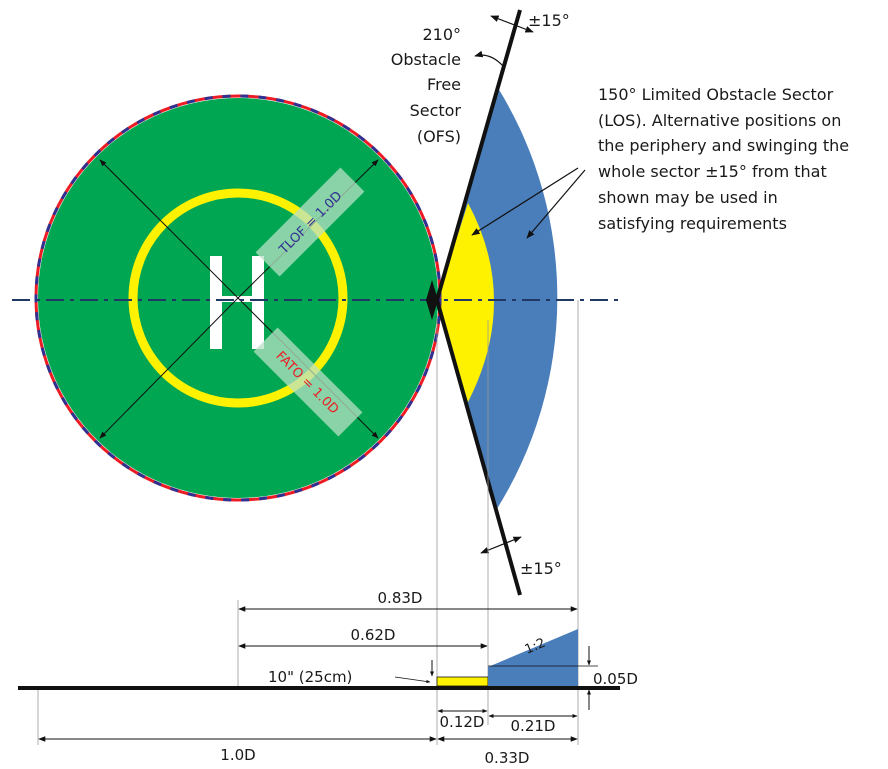  What do you see at coordinates (310, 222) in the screenshot?
I see `tlof-band` at bounding box center [310, 222].